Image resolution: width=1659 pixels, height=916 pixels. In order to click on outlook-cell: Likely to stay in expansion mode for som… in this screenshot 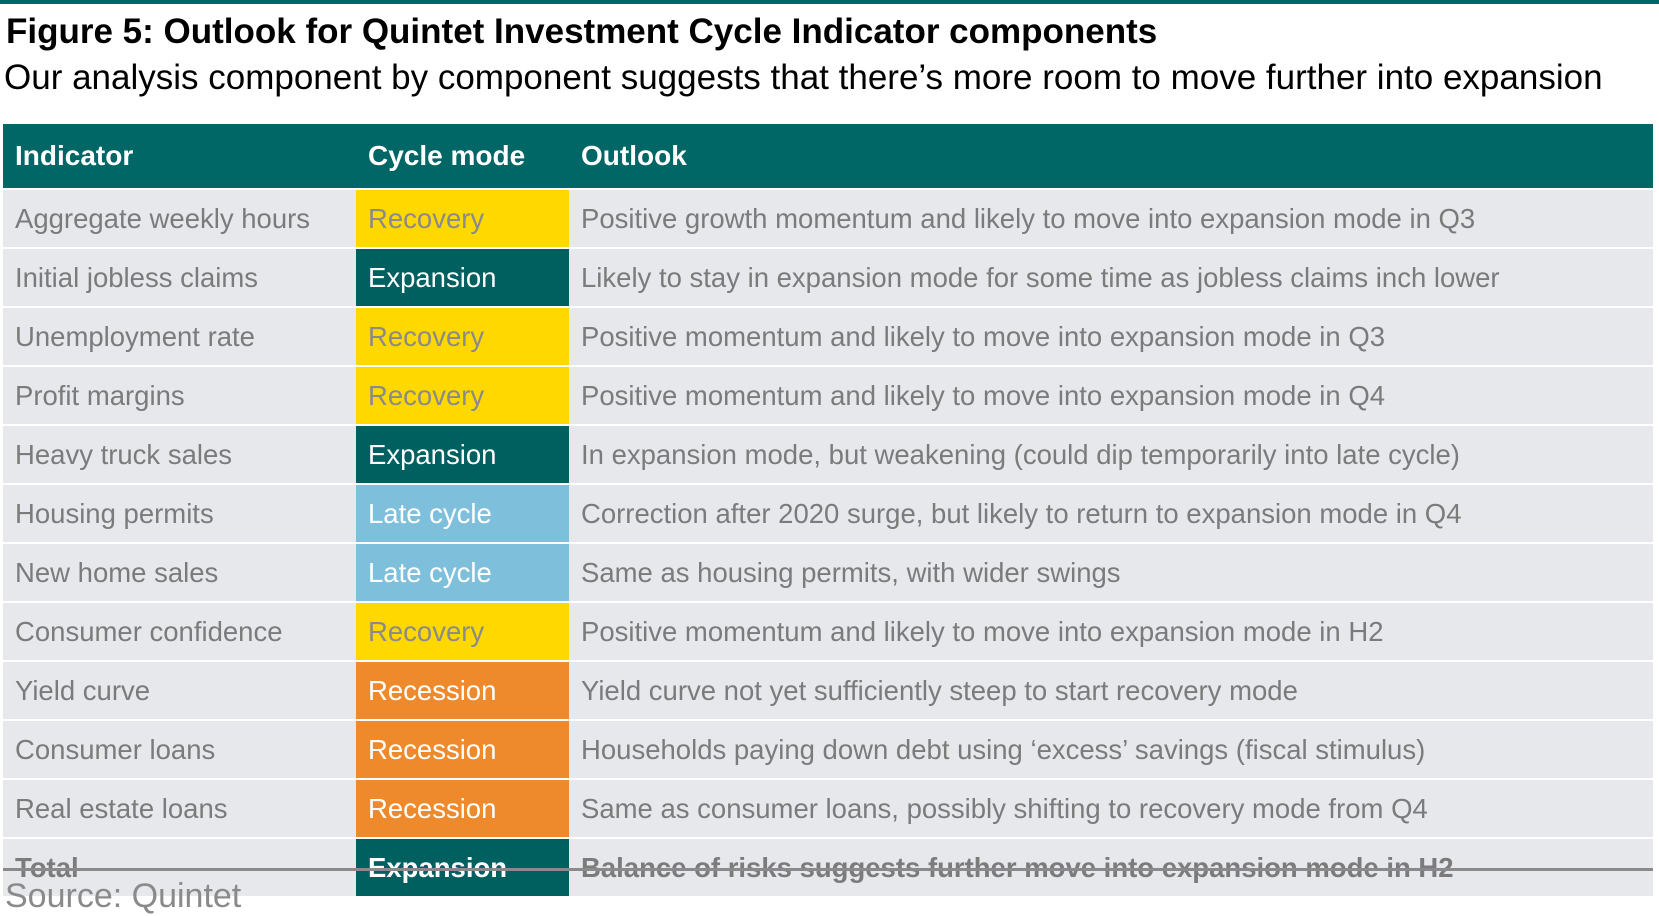, I will do `click(1111, 277)`.